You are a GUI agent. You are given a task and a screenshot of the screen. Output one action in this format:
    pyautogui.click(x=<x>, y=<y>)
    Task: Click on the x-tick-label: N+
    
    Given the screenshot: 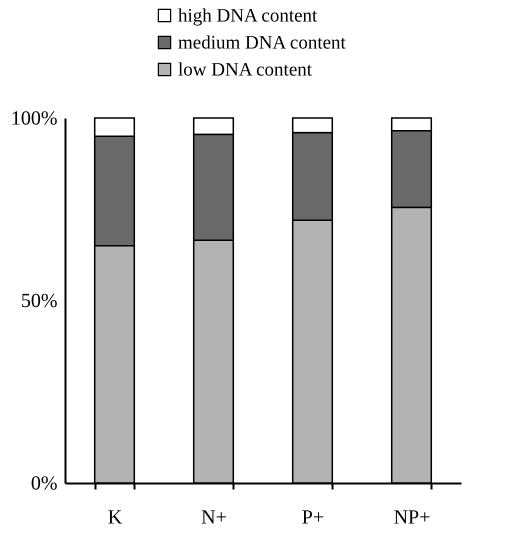 What is the action you would take?
    pyautogui.click(x=214, y=517)
    